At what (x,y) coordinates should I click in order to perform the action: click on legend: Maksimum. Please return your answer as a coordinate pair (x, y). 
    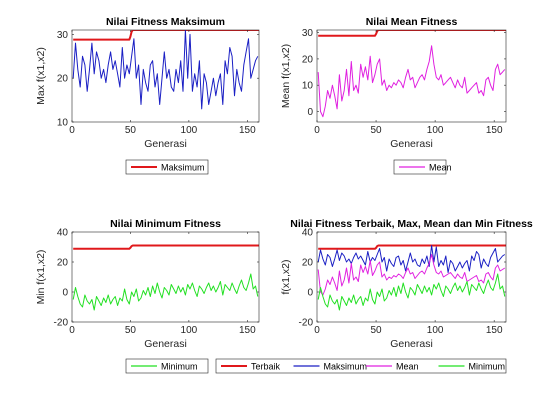
    Looking at the image, I should click on (167, 167).